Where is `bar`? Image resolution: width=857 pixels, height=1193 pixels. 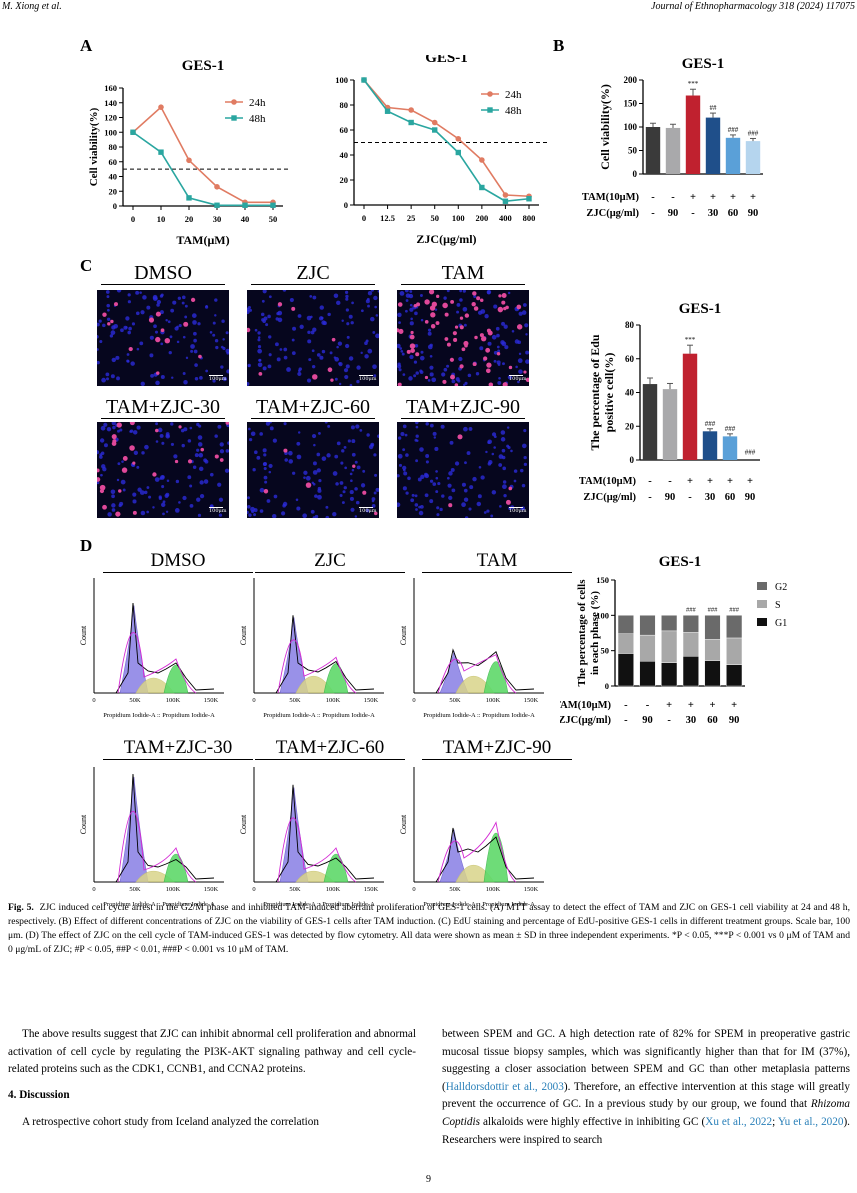
bar is located at coordinates (693, 134).